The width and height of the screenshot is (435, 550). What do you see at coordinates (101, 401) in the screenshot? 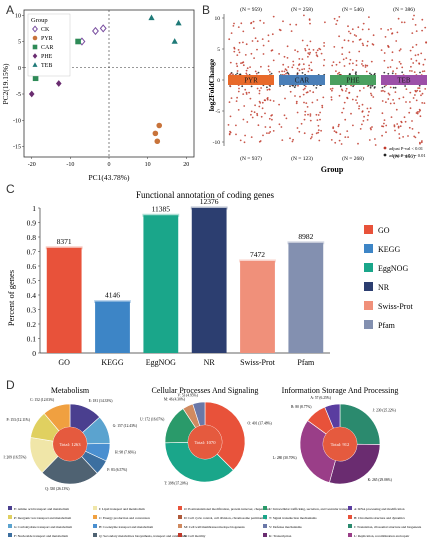
I see `donut-slice-label: E: 181 (14.33%)` at bounding box center [101, 401].